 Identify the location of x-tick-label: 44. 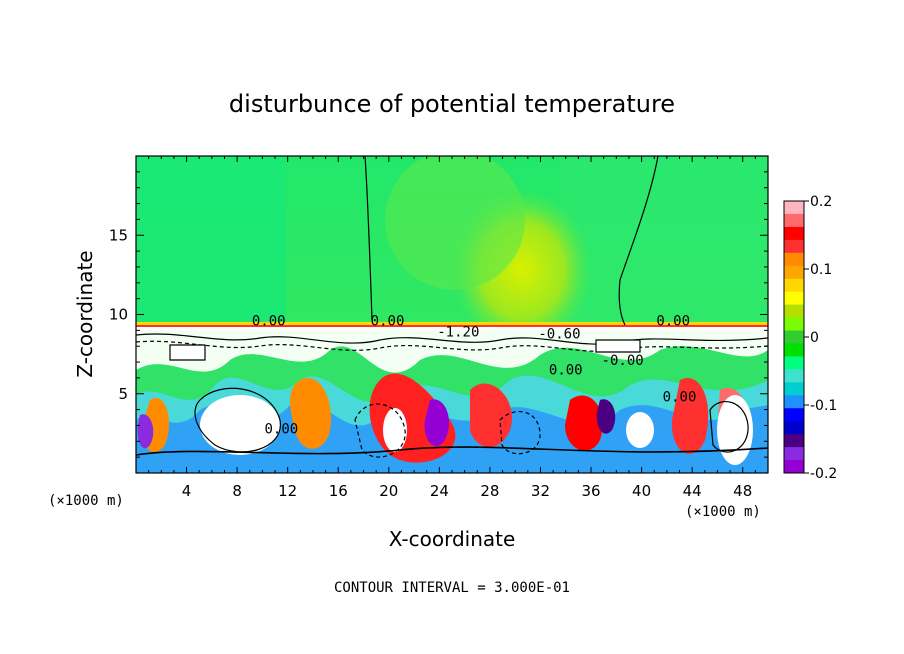
(692, 491).